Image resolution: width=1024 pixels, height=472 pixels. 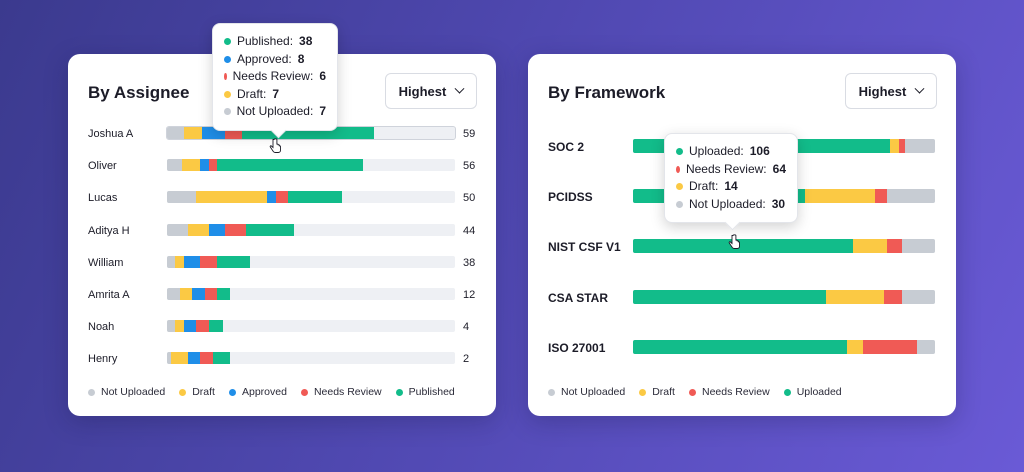 What do you see at coordinates (306, 41) in the screenshot?
I see `tooltip-value: 38` at bounding box center [306, 41].